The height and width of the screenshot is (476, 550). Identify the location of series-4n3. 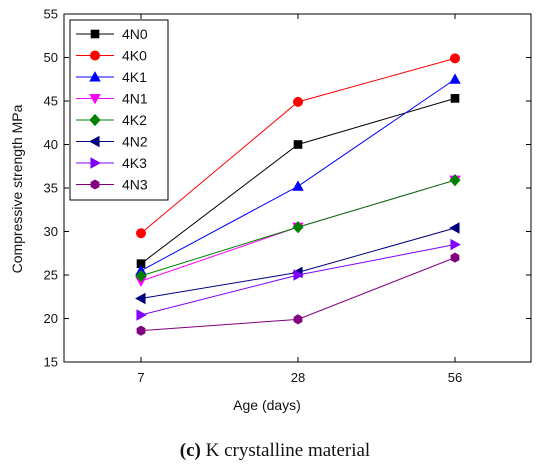
(298, 294).